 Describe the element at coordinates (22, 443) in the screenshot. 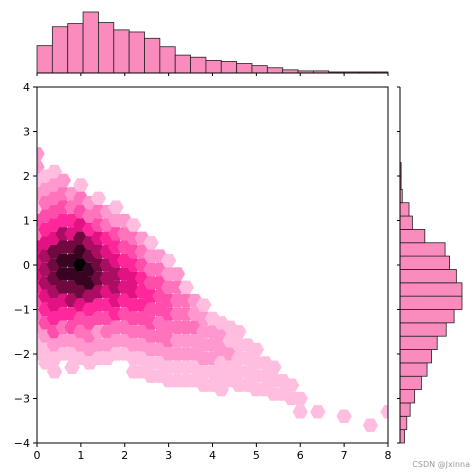

I see `y-tick-label: −4` at that location.